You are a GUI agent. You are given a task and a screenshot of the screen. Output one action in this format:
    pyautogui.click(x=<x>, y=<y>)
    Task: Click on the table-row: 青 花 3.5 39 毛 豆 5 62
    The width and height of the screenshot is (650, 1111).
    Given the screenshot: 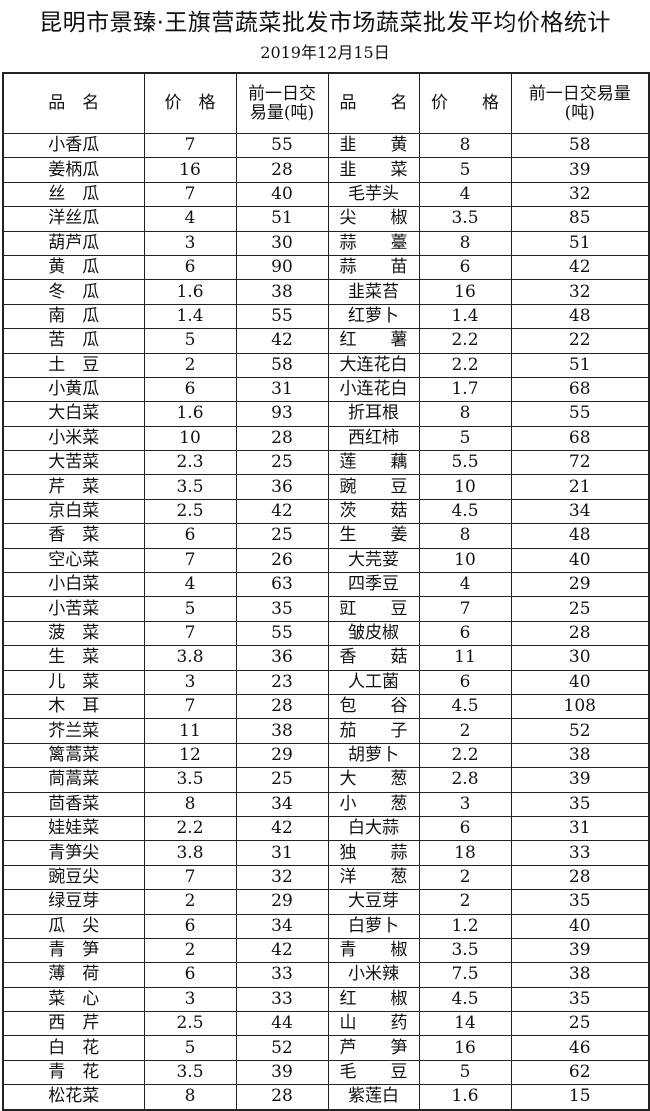 What is the action you would take?
    pyautogui.click(x=326, y=1072)
    